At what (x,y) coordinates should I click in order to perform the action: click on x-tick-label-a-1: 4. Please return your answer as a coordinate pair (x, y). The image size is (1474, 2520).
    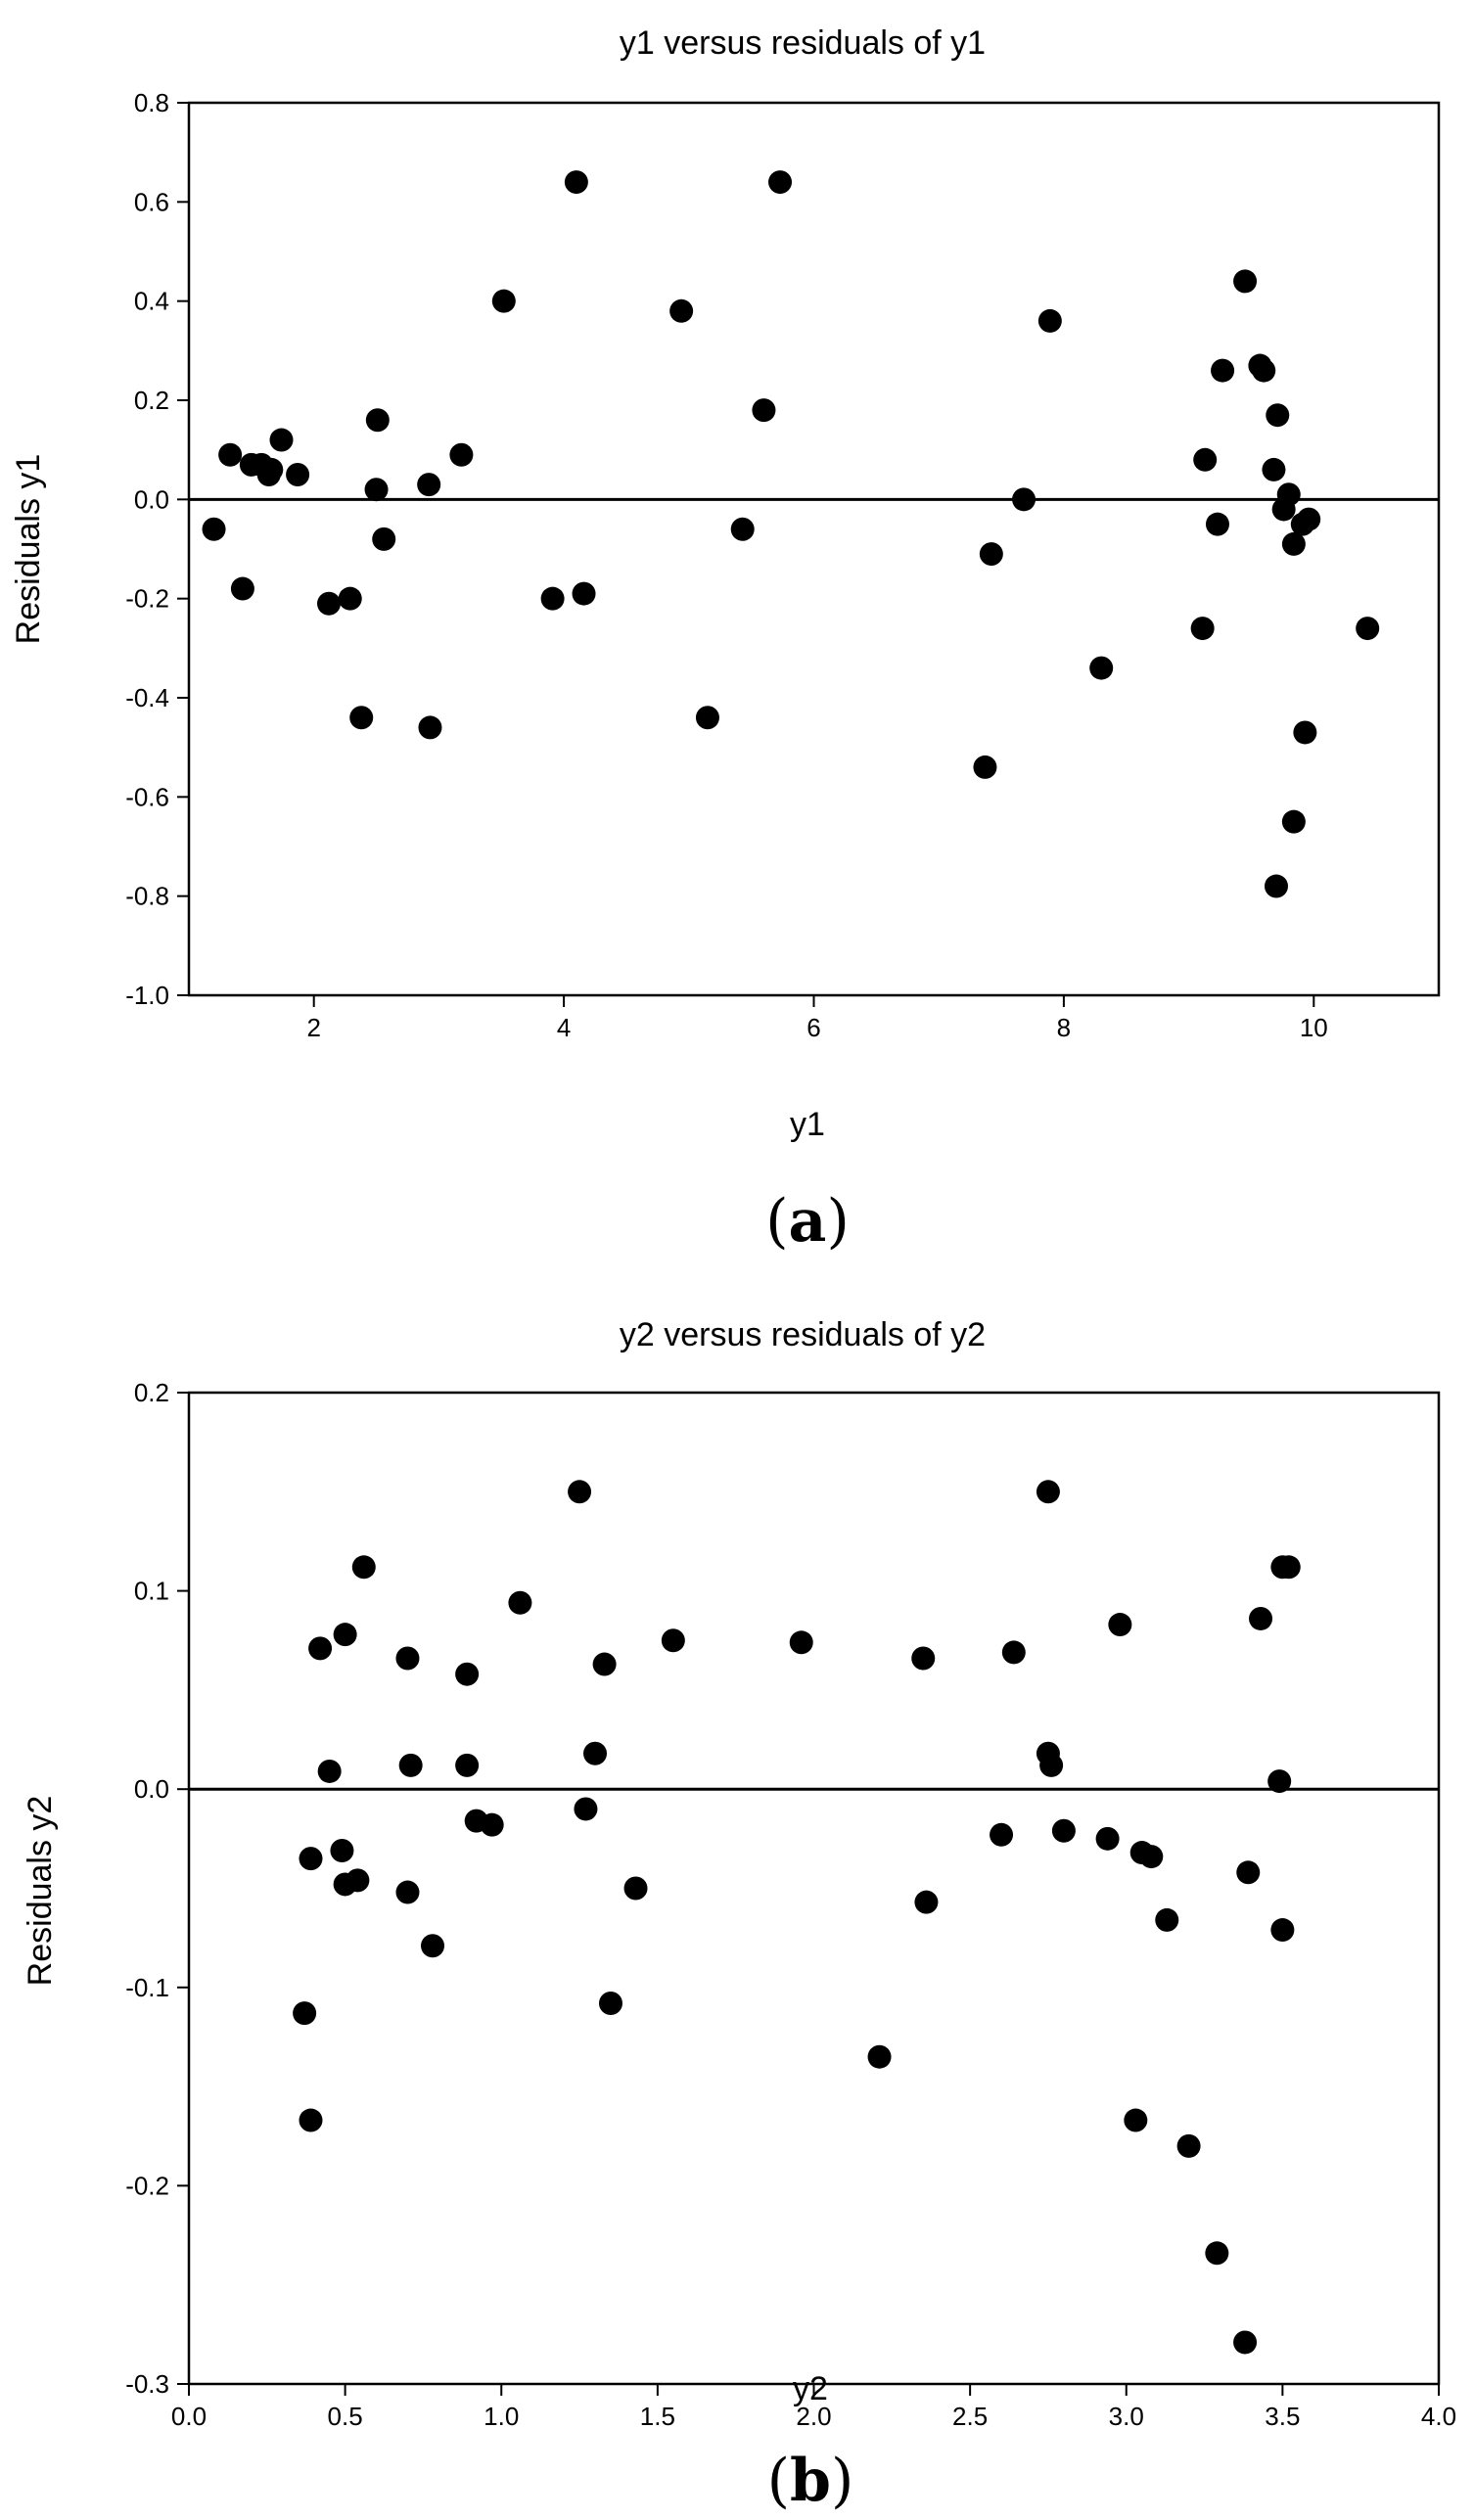
    Looking at the image, I should click on (564, 1027).